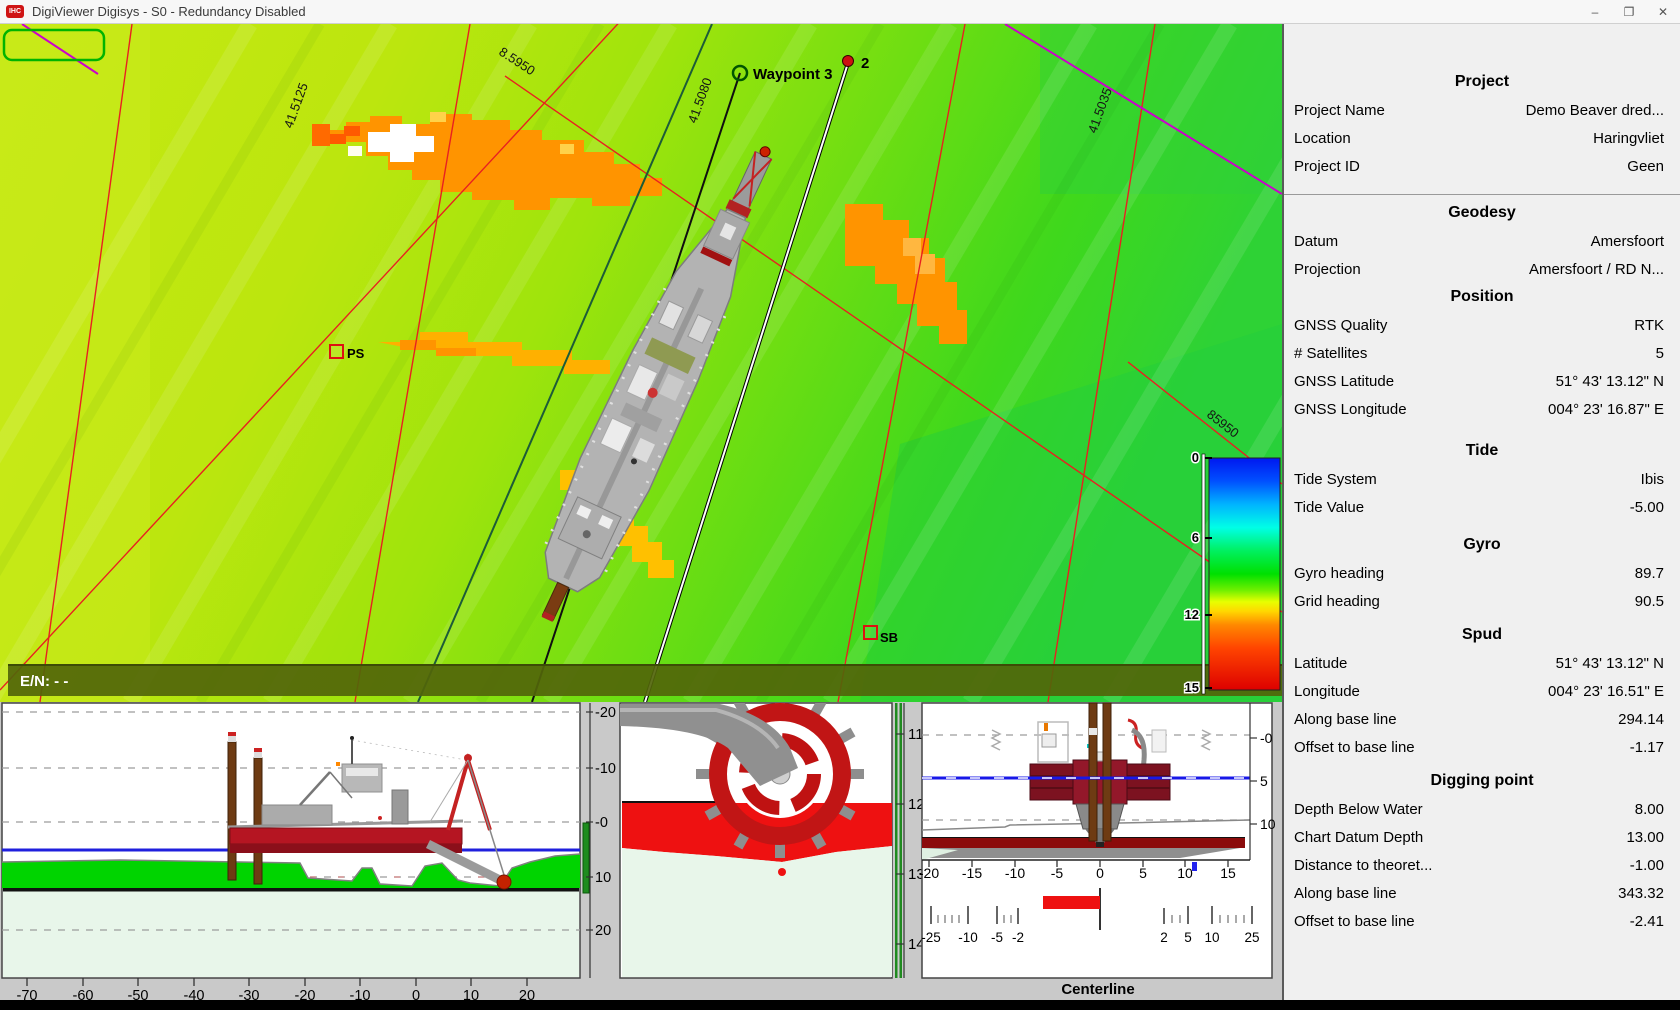  Describe the element at coordinates (15, 11) in the screenshot. I see `app-logo-icon: IHC` at that location.